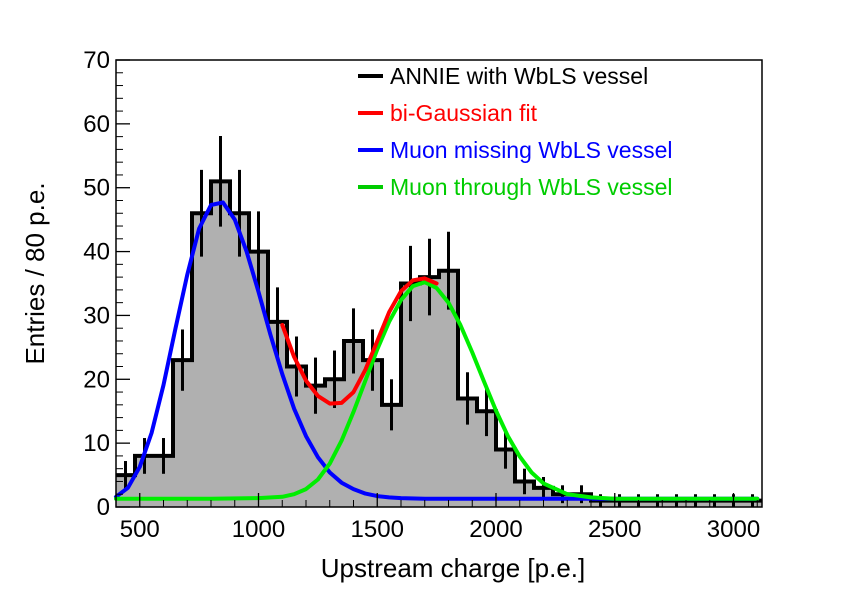 This screenshot has width=847, height=590. I want to click on x-tick-label: 3000, so click(733, 529).